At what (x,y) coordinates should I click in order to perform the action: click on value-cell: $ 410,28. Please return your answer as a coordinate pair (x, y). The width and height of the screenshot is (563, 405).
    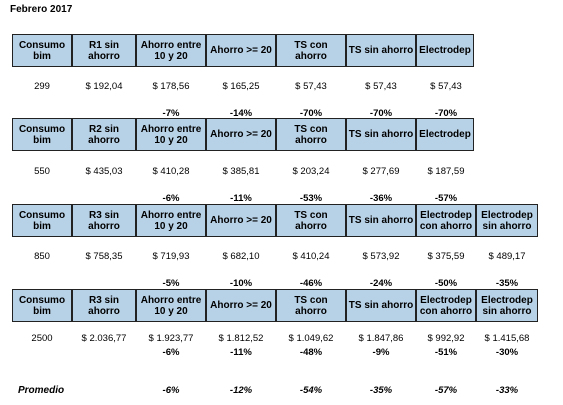
    Looking at the image, I should click on (171, 171).